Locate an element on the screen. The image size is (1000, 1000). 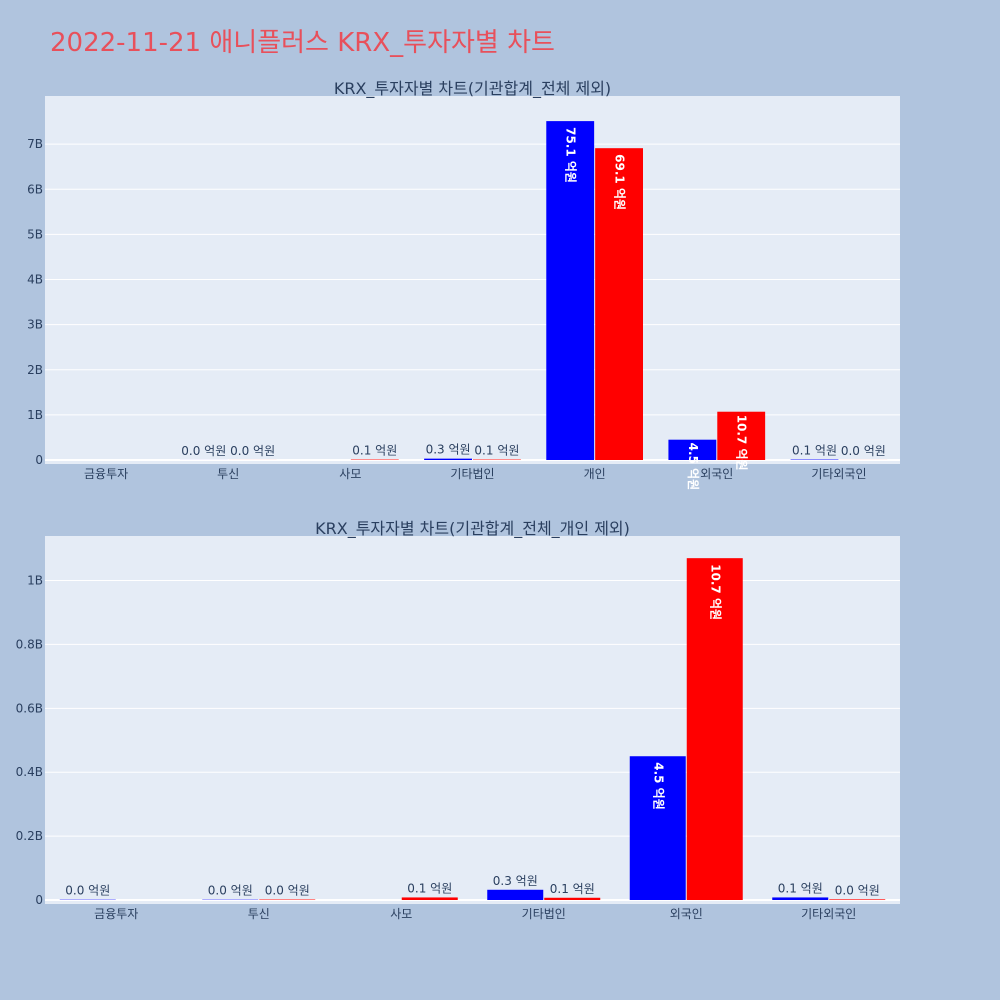
y-tick-label: 7B is located at coordinates (35, 144).